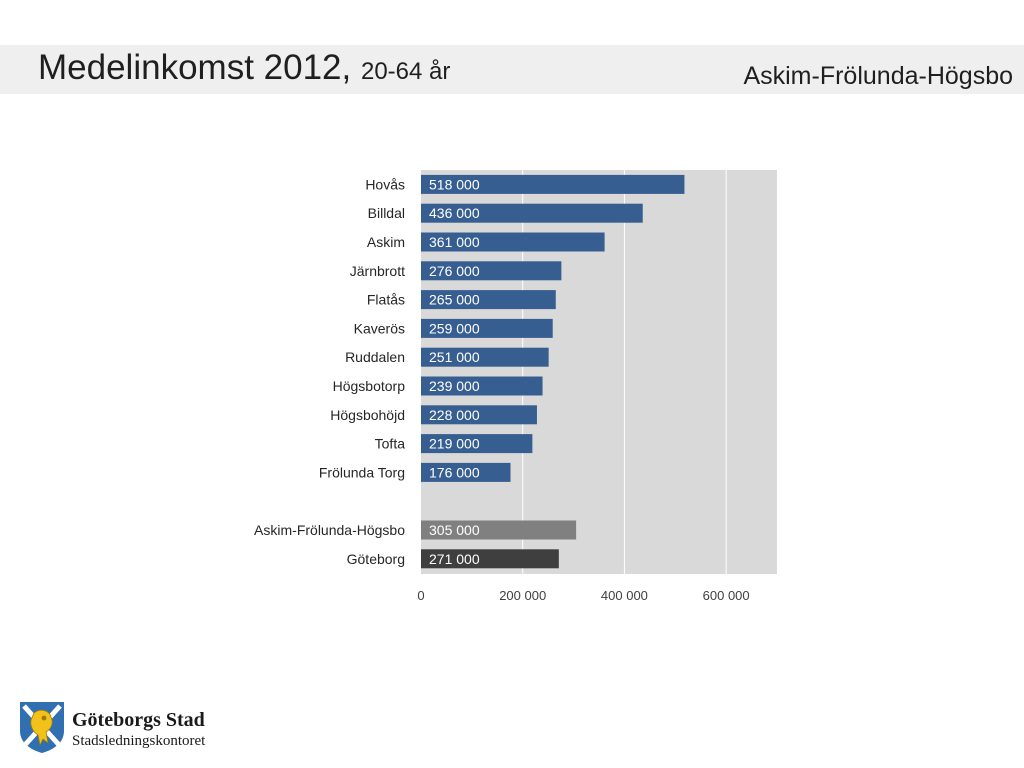 This screenshot has height=768, width=1024. I want to click on data-label: 228 000, so click(454, 415).